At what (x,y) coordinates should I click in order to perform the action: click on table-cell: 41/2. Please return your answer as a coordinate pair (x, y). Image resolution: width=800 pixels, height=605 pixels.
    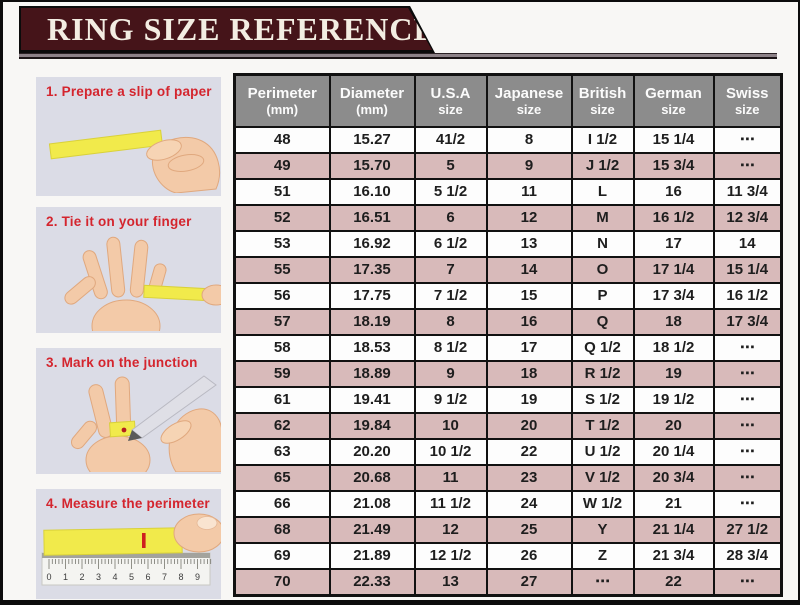
    Looking at the image, I should click on (450, 140).